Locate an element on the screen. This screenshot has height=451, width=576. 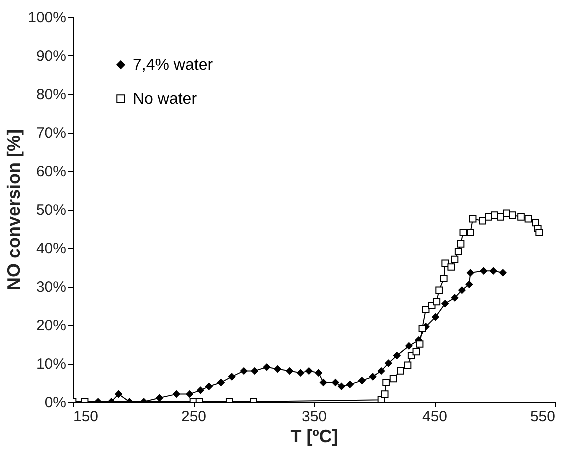
y-tick-label: 100% is located at coordinates (47, 18).